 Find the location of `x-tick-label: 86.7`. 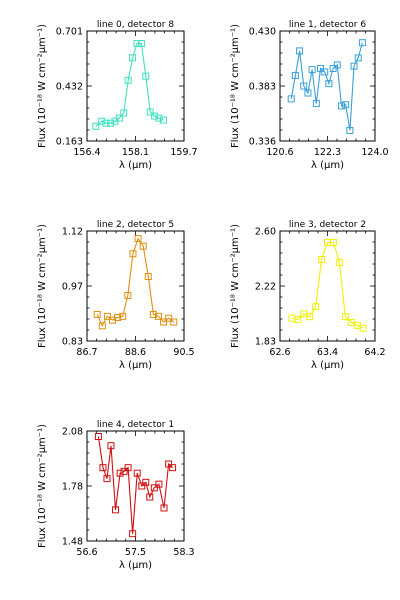

x-tick-label: 86.7 is located at coordinates (86, 352).